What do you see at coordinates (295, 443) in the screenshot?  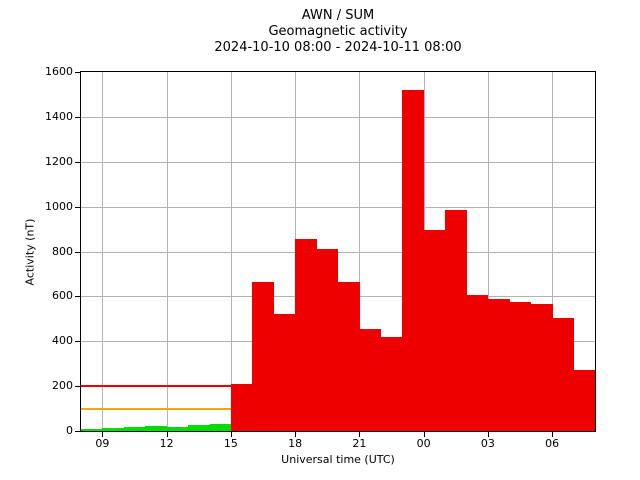 I see `x-tick-label: 18` at bounding box center [295, 443].